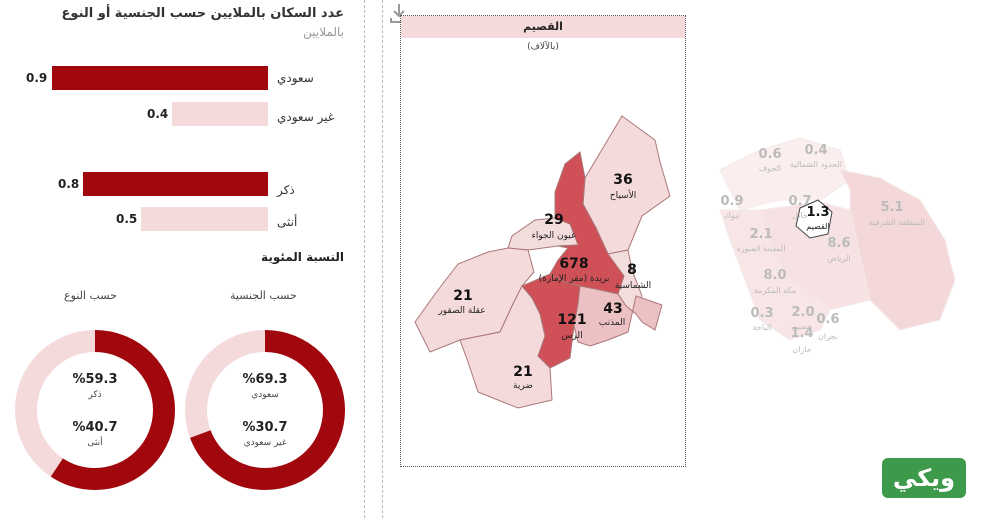  What do you see at coordinates (828, 319) in the screenshot?
I see `ksa-najran-value: 0.6` at bounding box center [828, 319].